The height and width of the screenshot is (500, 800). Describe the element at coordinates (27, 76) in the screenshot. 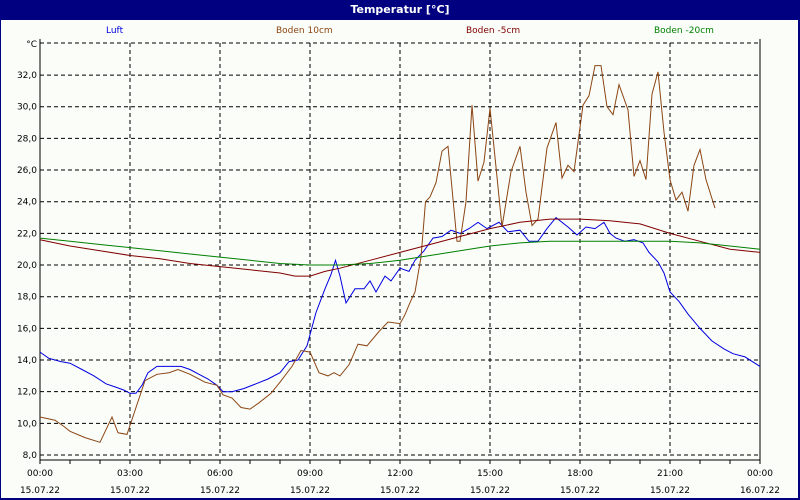

I see `y-tick-label: 32,0` at that location.